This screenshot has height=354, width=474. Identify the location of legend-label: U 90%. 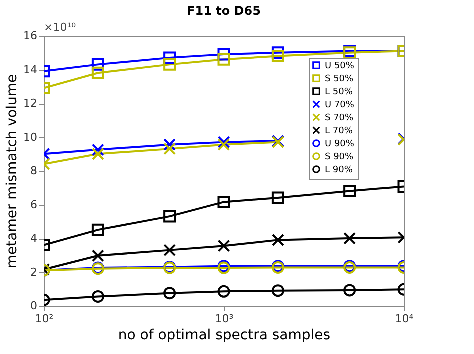
(340, 145).